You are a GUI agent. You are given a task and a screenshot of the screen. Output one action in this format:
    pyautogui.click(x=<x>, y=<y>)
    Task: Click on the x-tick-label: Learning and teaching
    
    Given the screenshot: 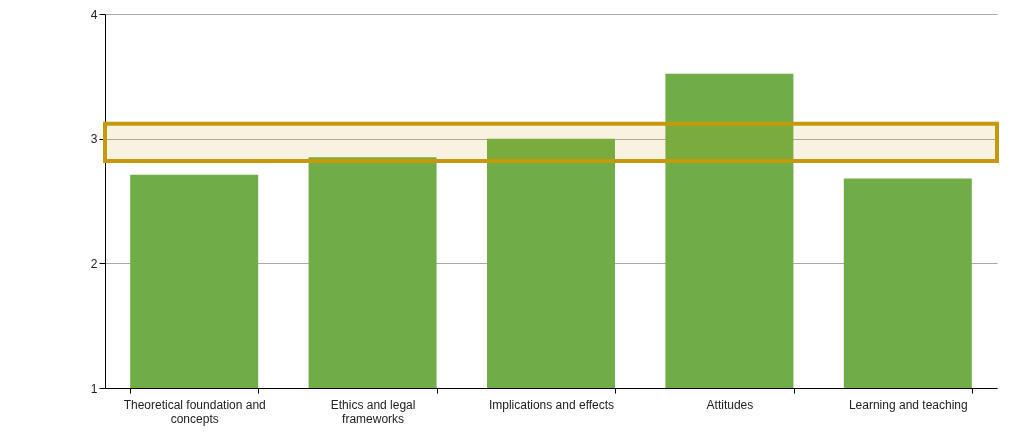 What is the action you would take?
    pyautogui.click(x=908, y=404)
    